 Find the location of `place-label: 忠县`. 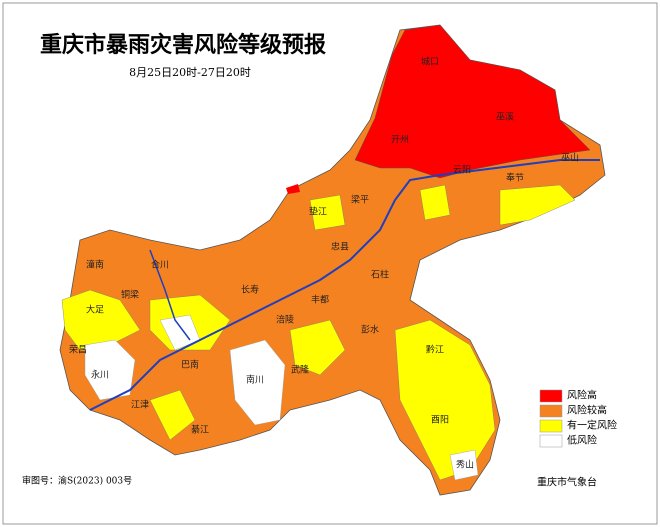

place-label: 忠县 is located at coordinates (340, 247).